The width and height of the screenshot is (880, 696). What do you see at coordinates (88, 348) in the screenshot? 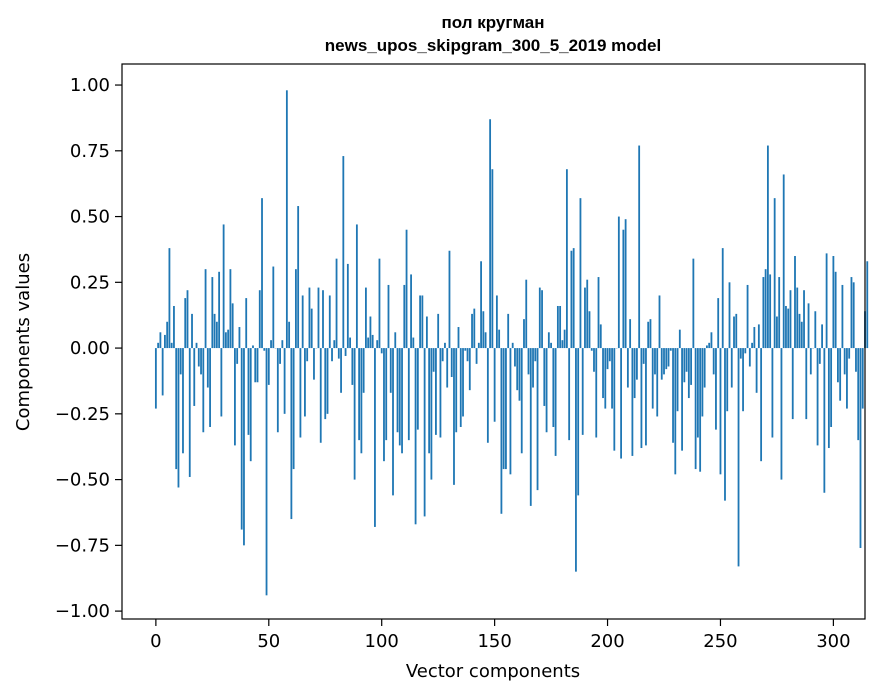
I see `y-axis: 1.00 0.75 0.50 0.25 0.00 −0.25 −0.50 −0.75 −1.00` at bounding box center [88, 348].